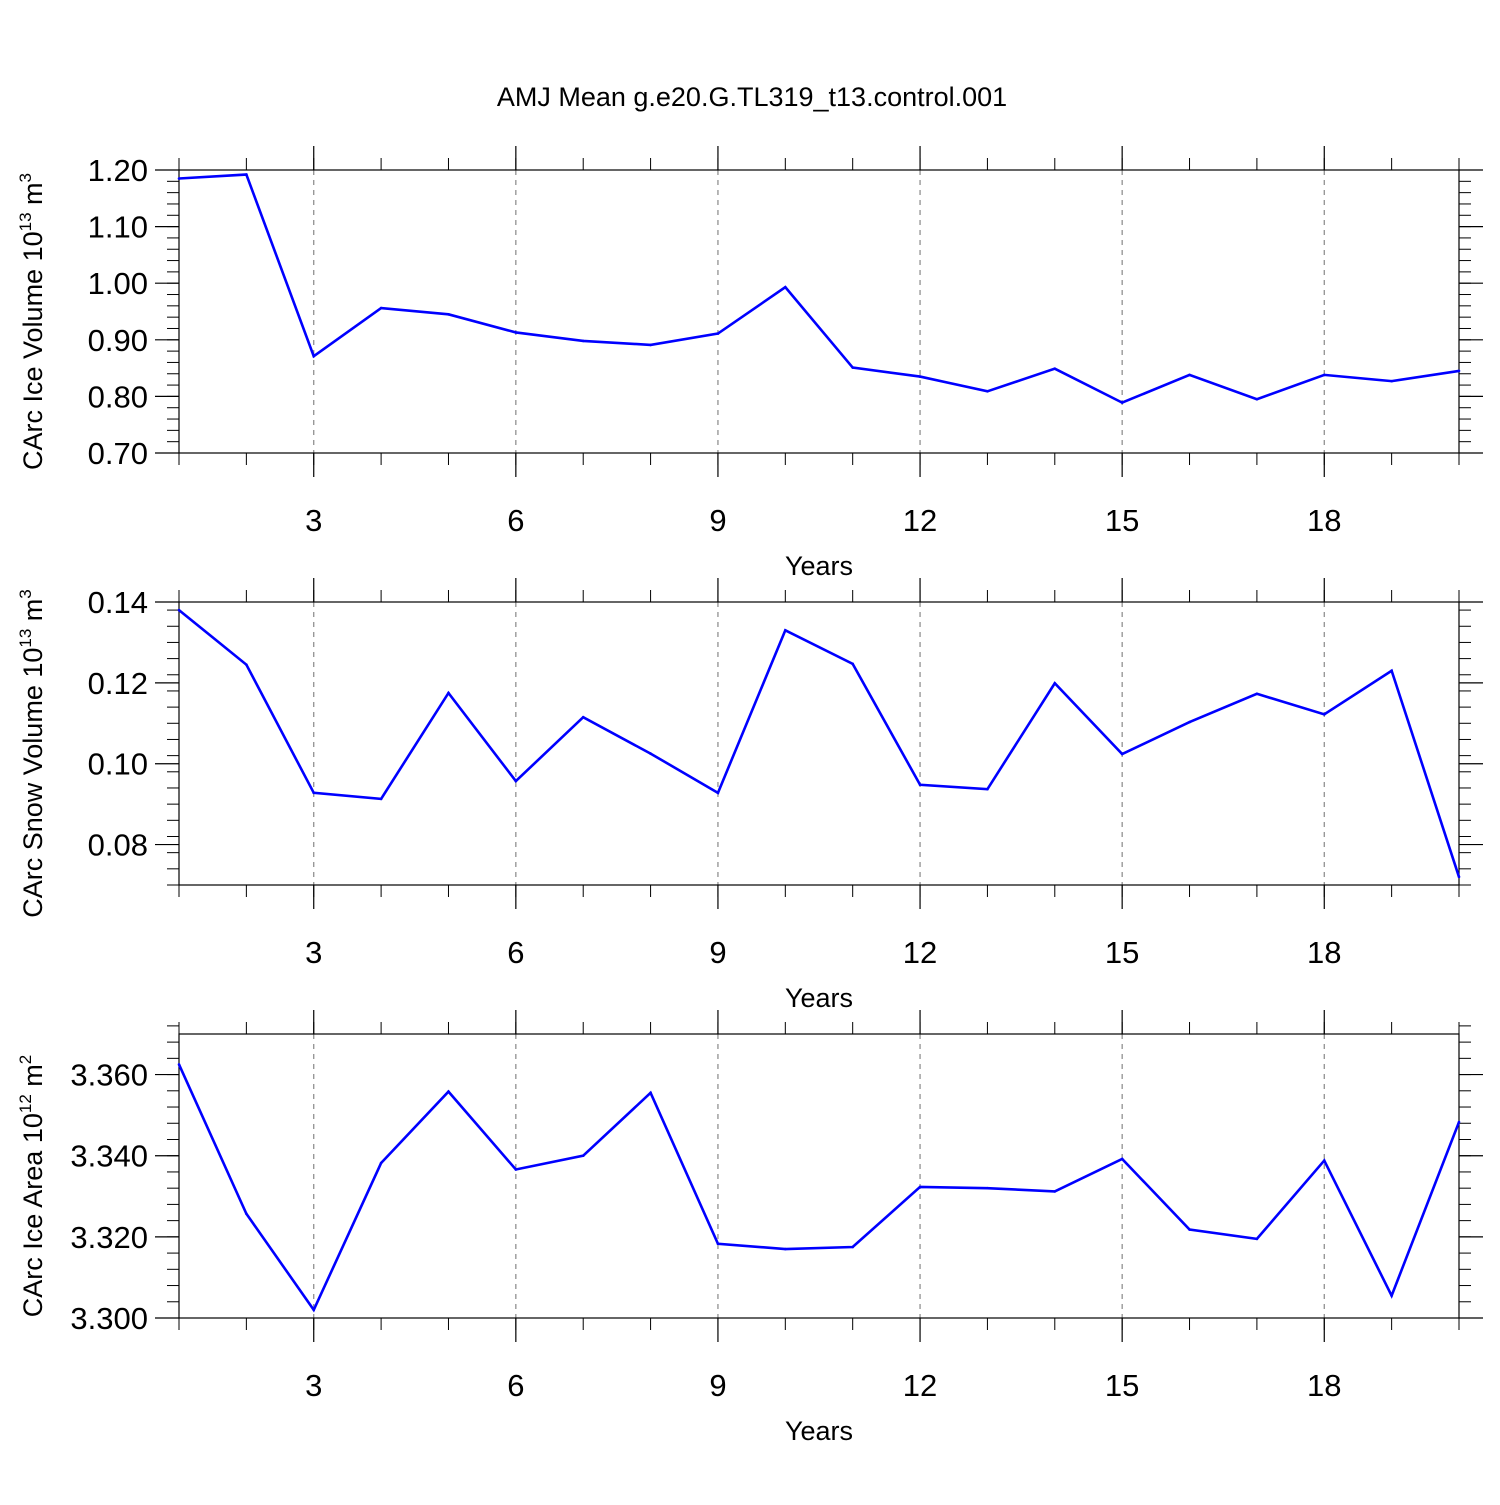 The image size is (1500, 1505). I want to click on y-tick-label: 3.340, so click(109, 1156).